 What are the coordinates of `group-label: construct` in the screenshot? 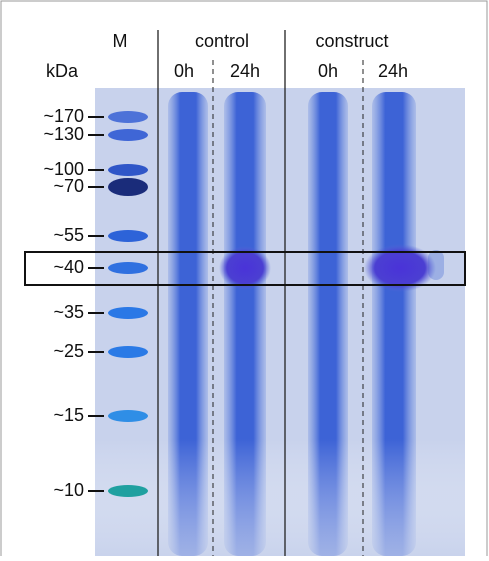 It's located at (351, 41).